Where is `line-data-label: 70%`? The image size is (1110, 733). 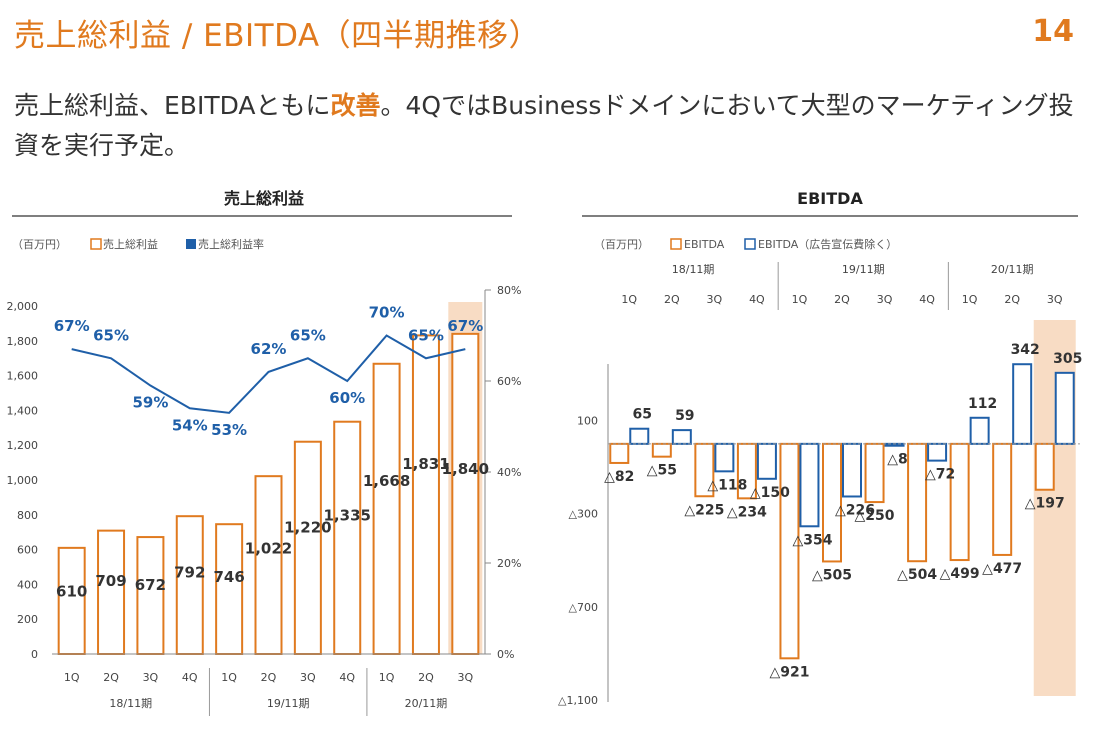 line-data-label: 70% is located at coordinates (387, 313).